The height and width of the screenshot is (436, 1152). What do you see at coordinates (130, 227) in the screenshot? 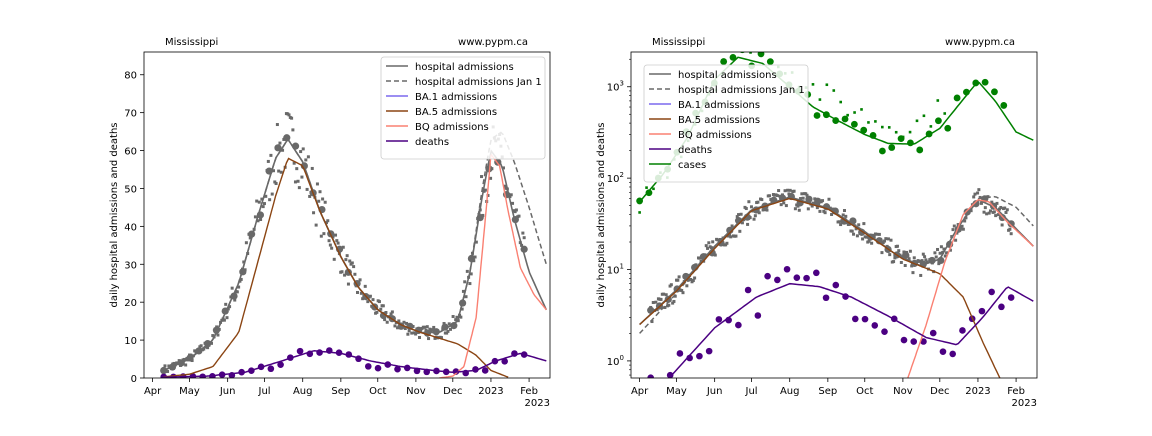
I see `y-tick-label: 40` at bounding box center [130, 227].